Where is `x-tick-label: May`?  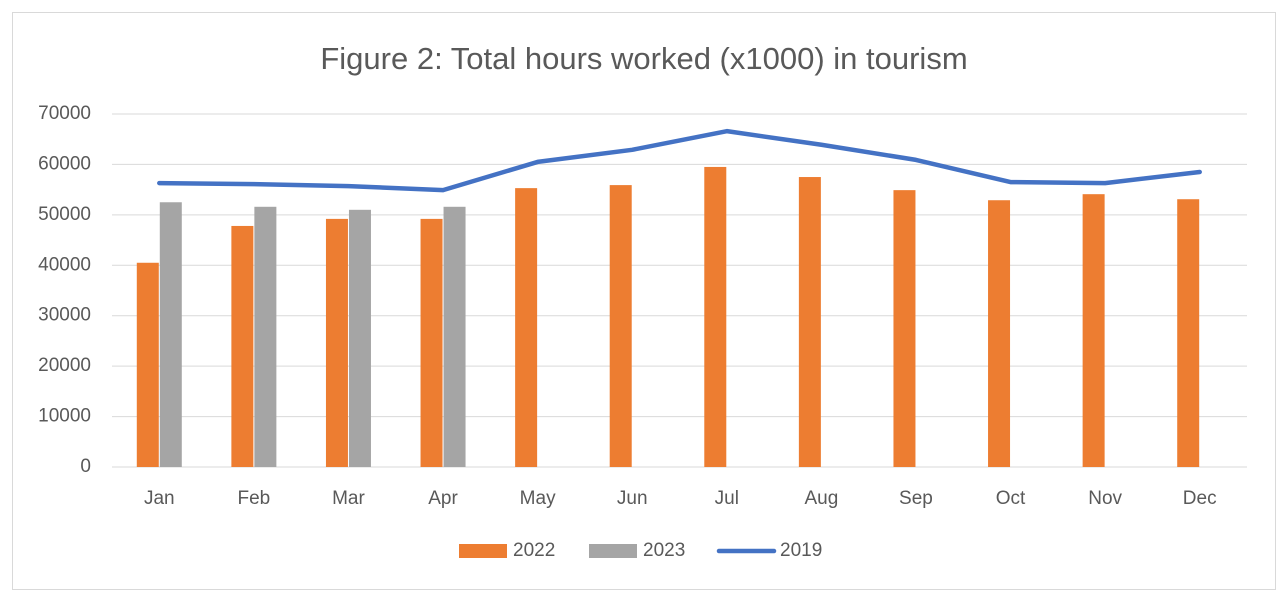
x-tick-label: May is located at coordinates (538, 498).